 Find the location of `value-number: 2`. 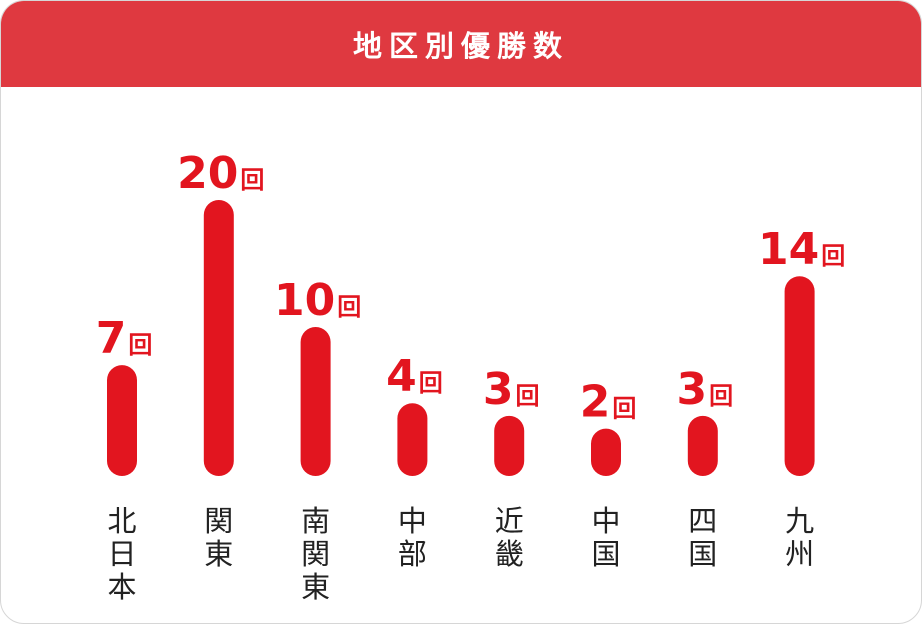

value-number: 2 is located at coordinates (595, 402).